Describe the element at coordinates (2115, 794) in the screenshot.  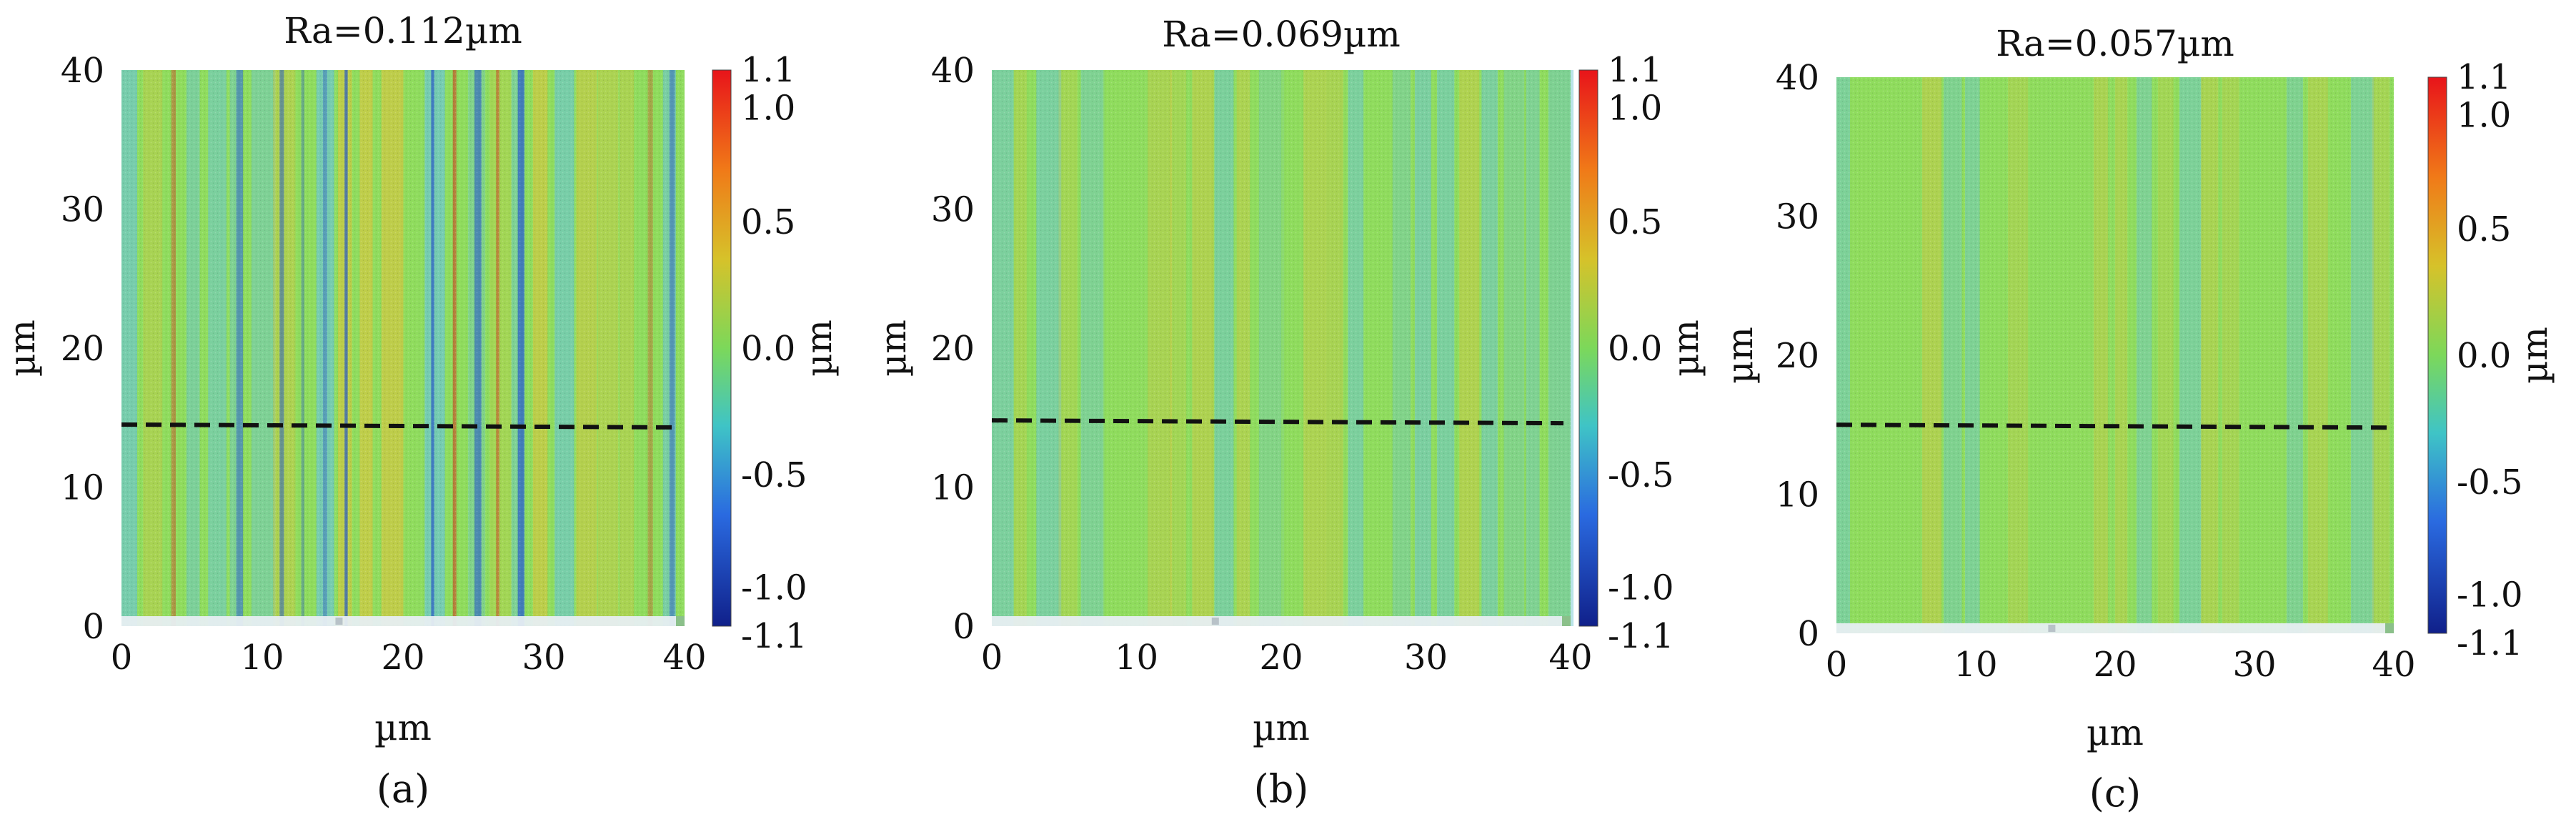
I see `panel-label: (c)` at that location.